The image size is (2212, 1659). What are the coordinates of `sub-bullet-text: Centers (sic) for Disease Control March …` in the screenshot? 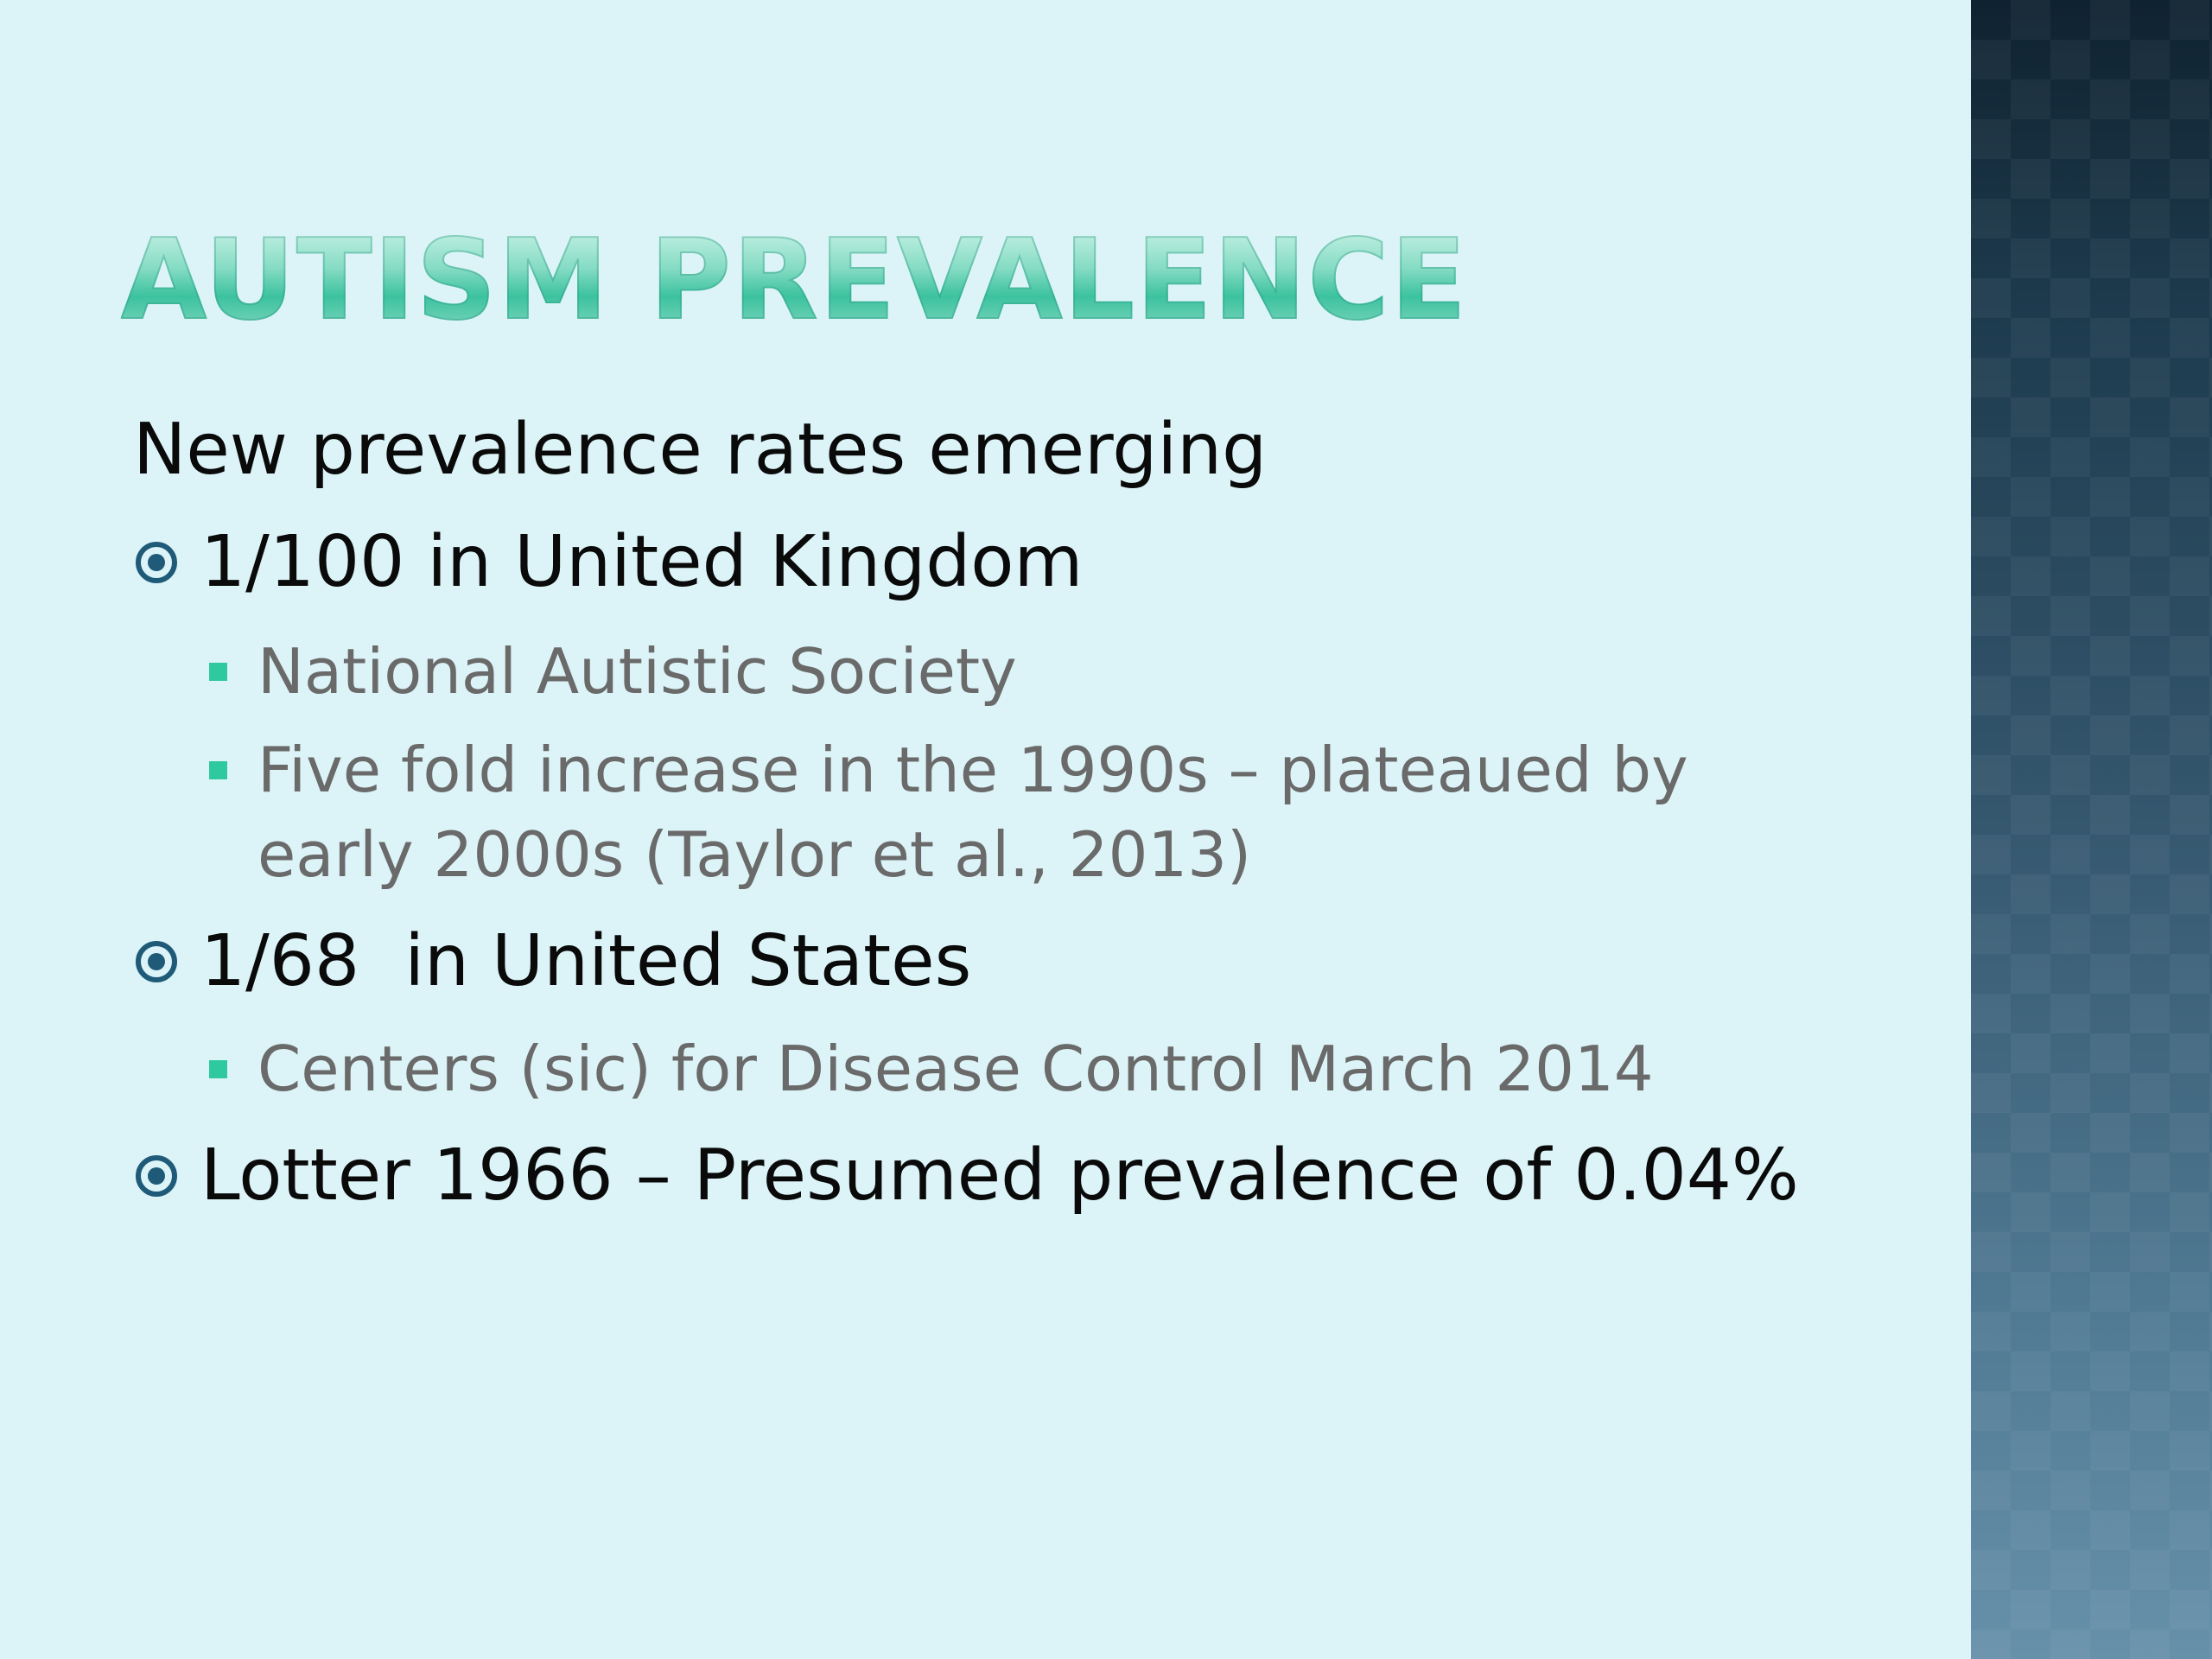 It's located at (955, 1069).